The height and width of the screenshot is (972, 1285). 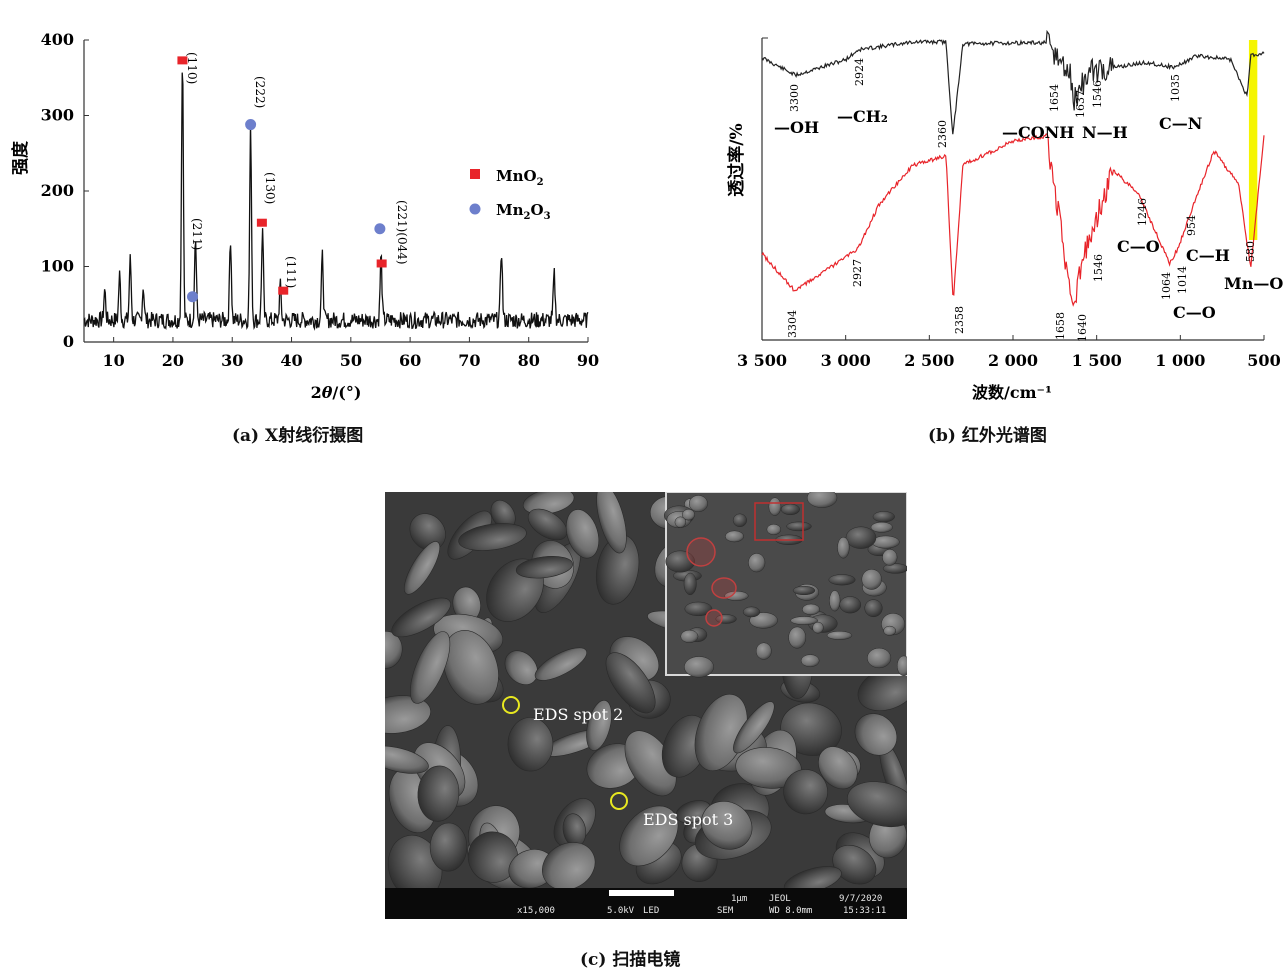 I want to click on ir-top-spectrum-line, so click(x=1013, y=82).